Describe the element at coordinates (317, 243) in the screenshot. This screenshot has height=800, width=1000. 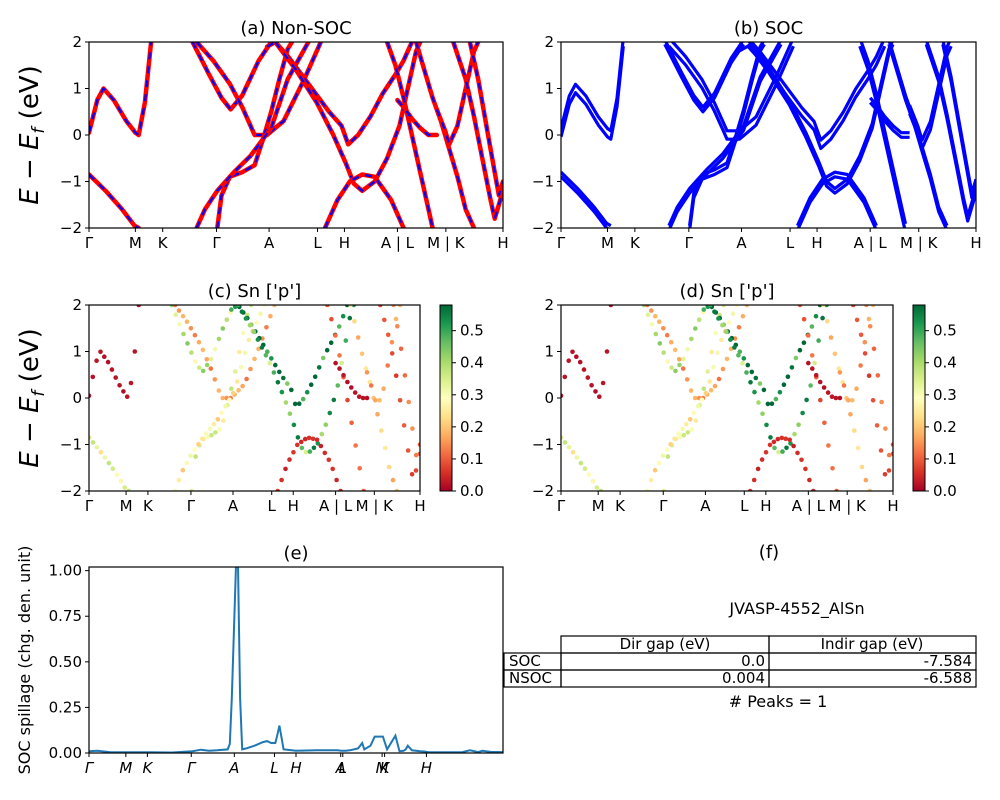
I see `x-tick-label: L` at that location.